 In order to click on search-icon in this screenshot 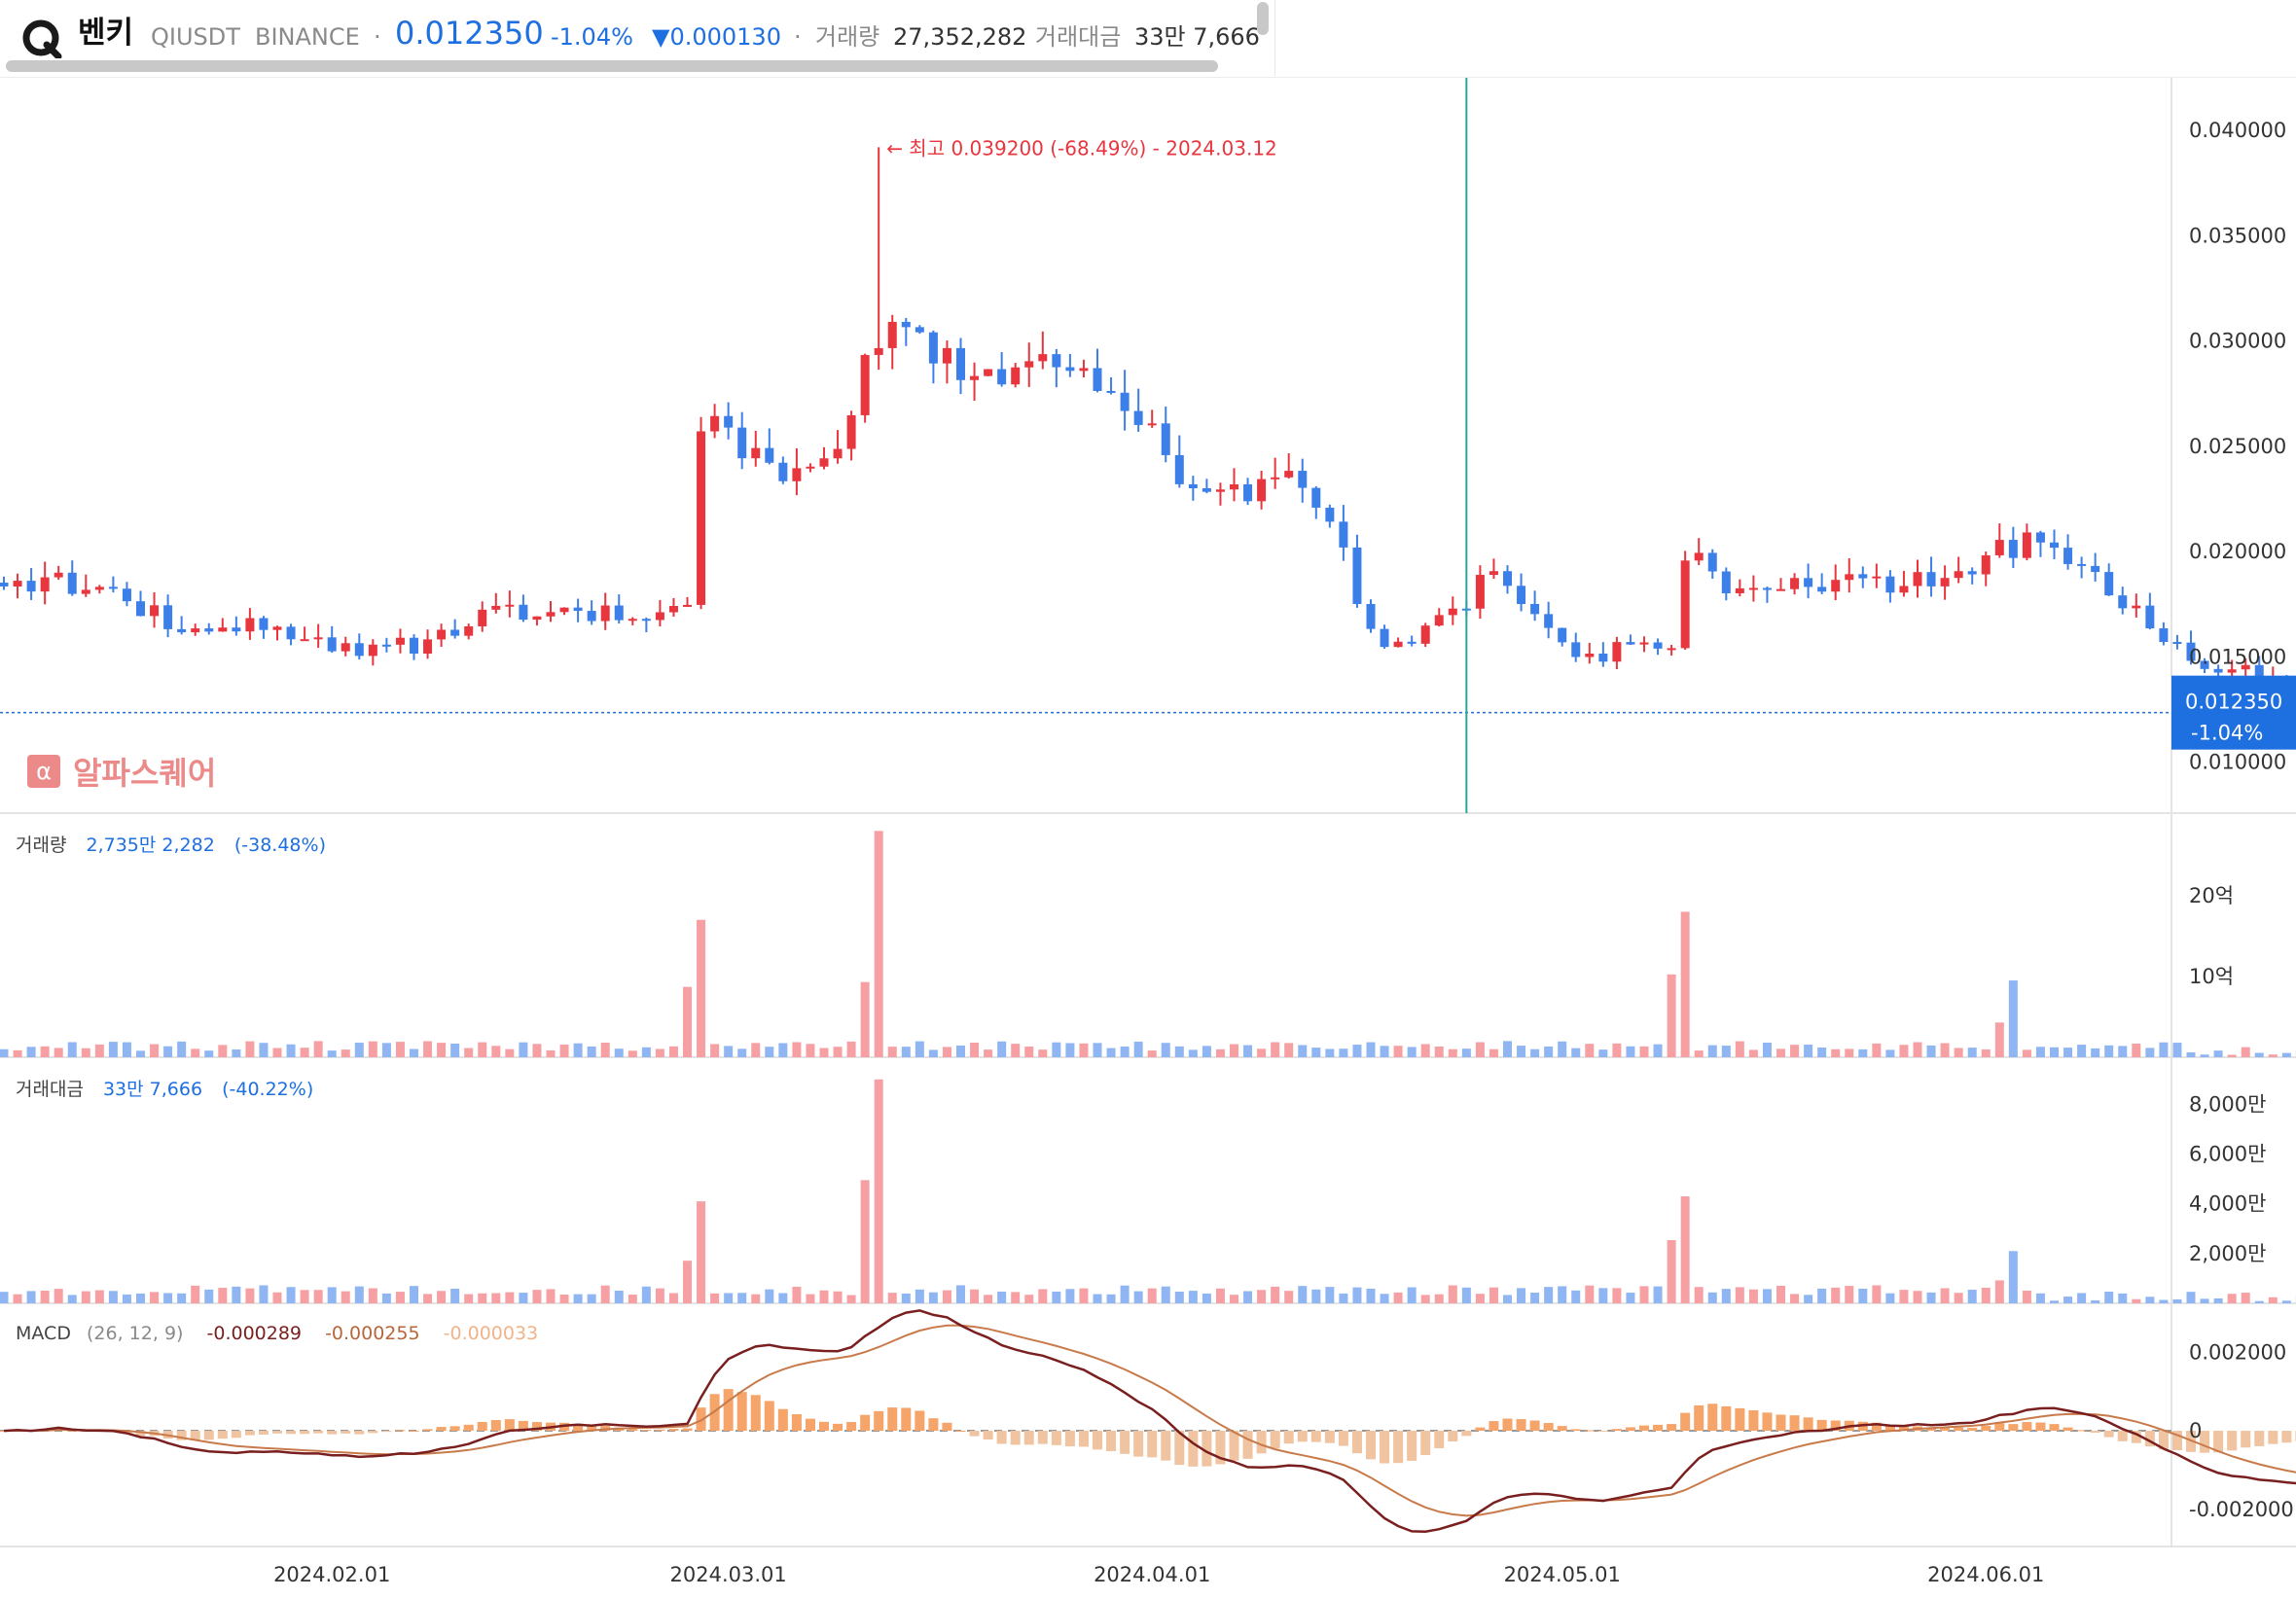, I will do `click(40, 38)`.